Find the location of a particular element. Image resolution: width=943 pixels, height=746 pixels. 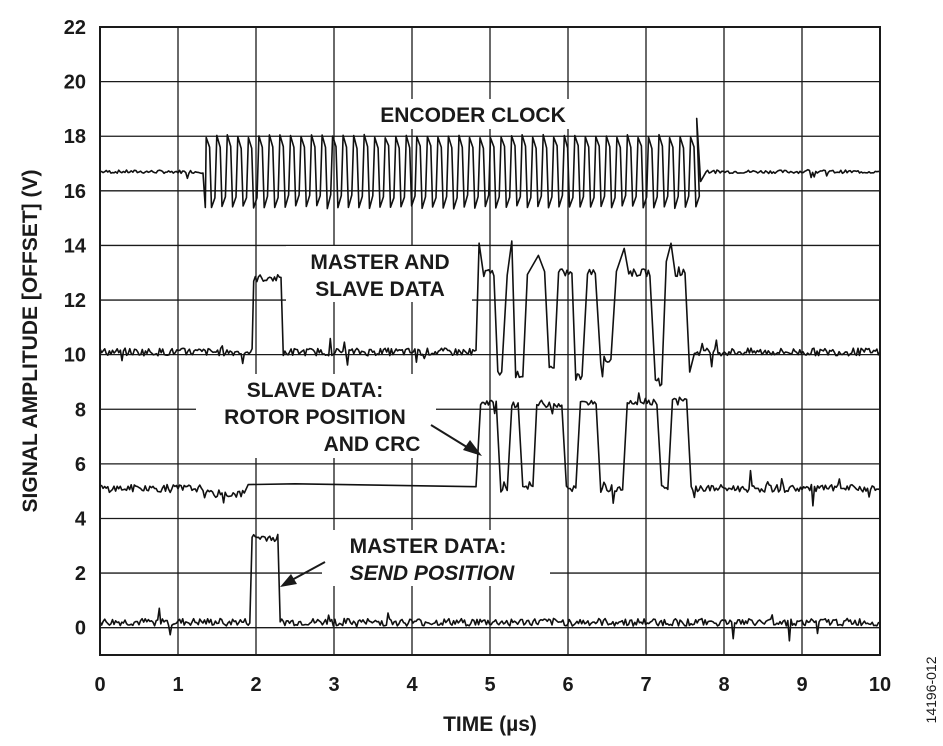

annotation-master-line2: SEND POSITION is located at coordinates (432, 573).